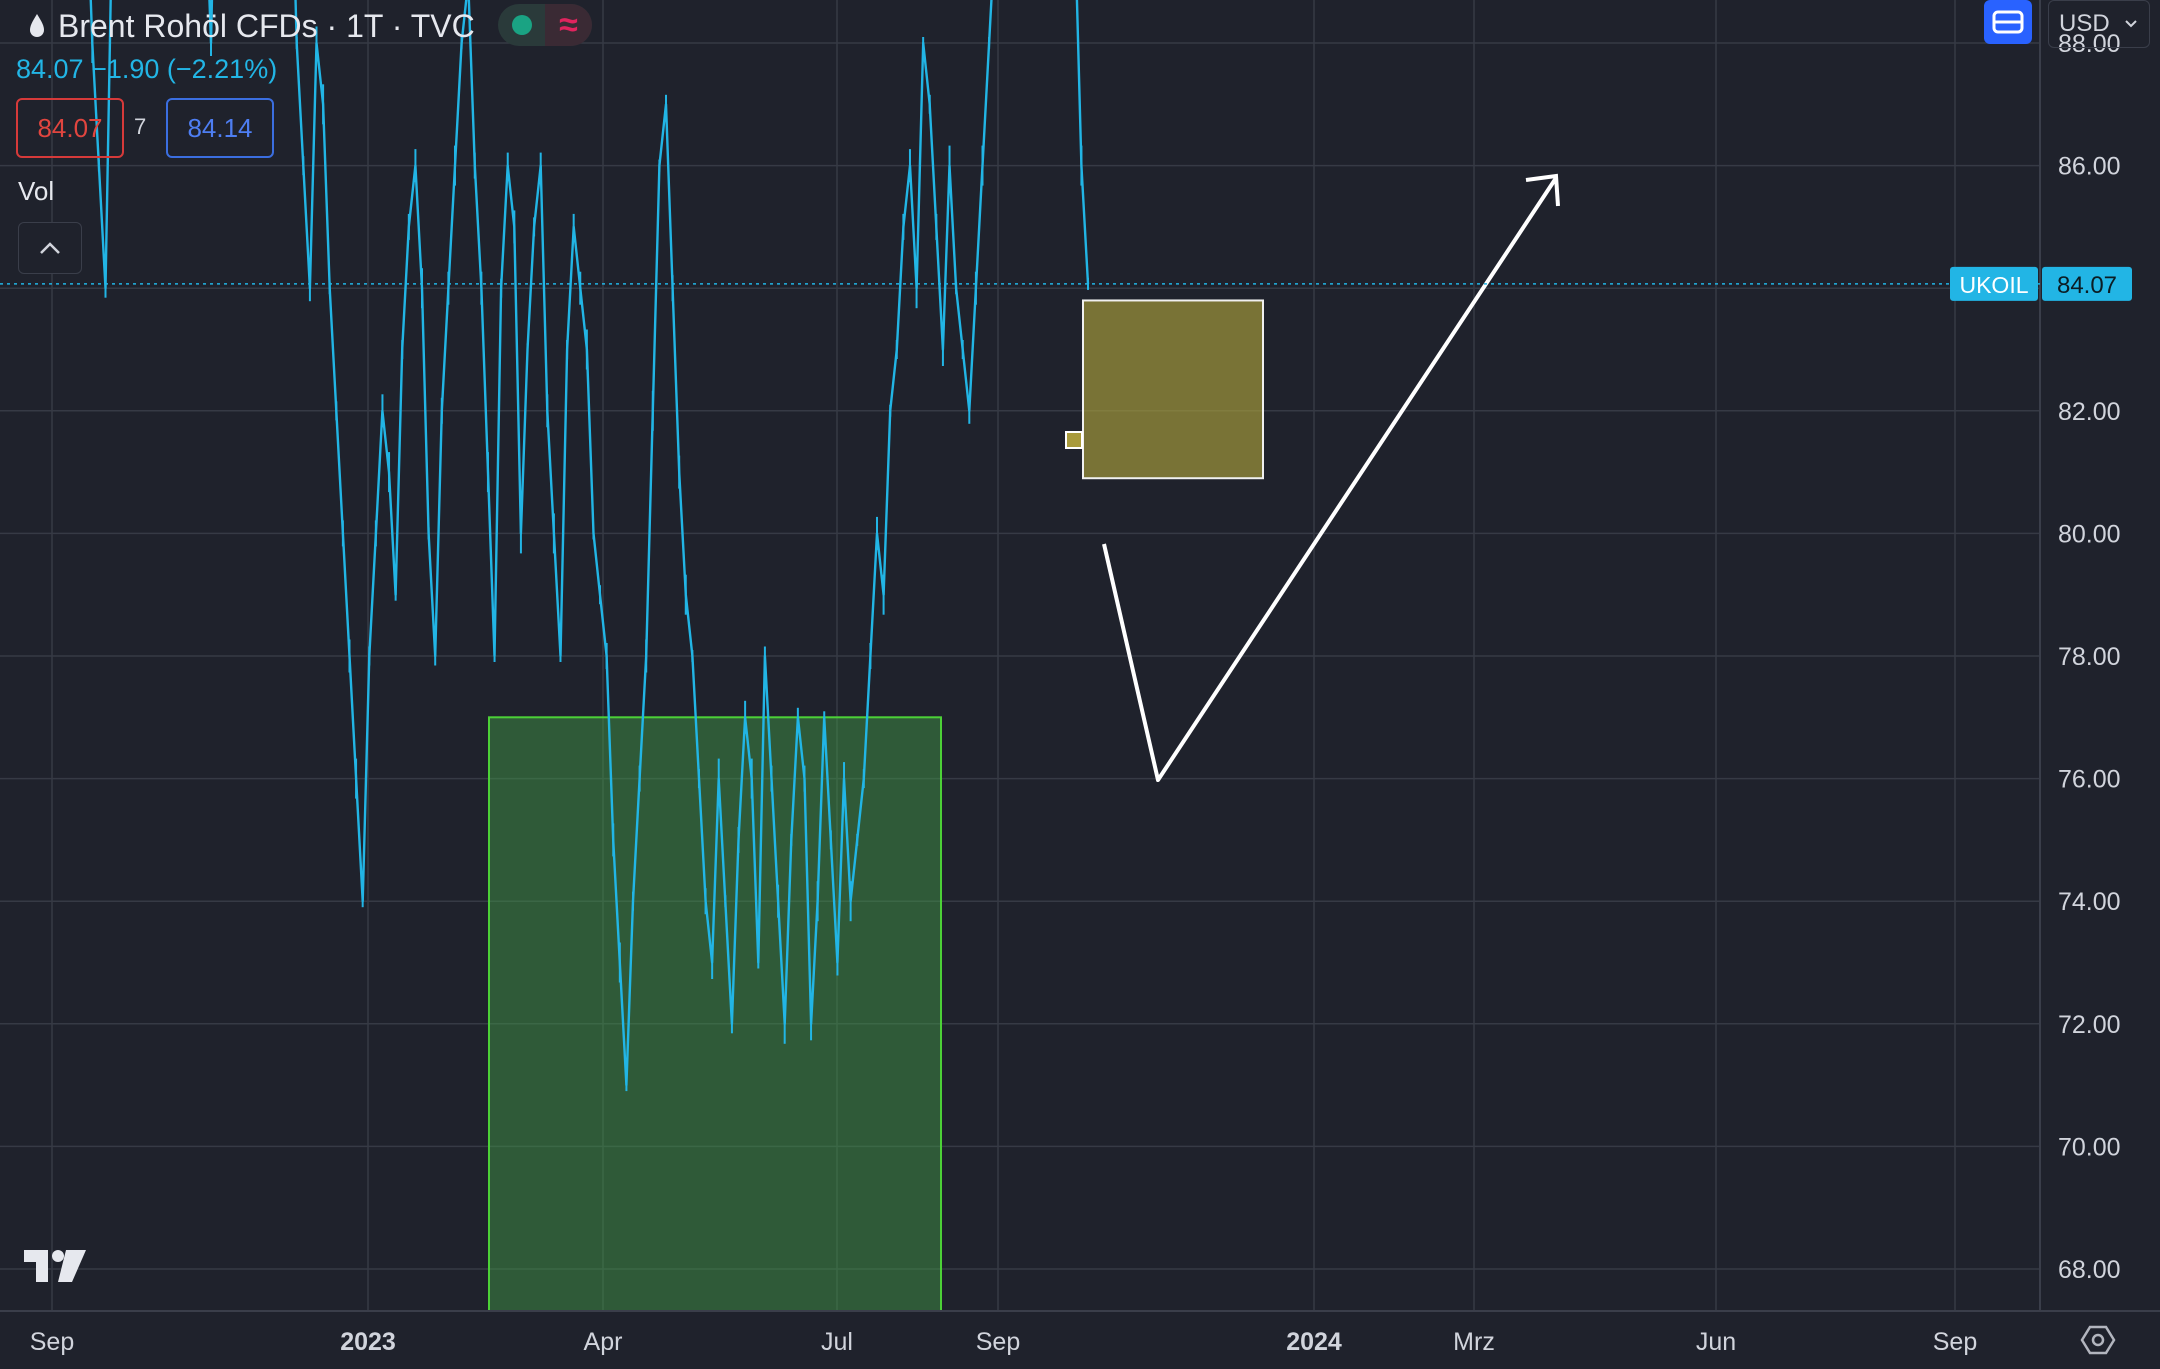 This screenshot has height=1369, width=2160. I want to click on oil-drop-icon, so click(37, 25).